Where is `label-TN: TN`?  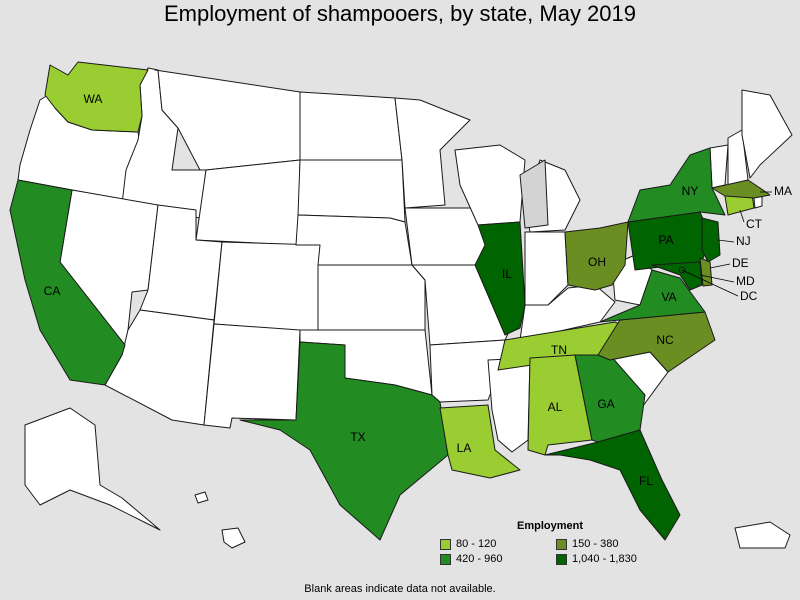 label-TN: TN is located at coordinates (559, 350).